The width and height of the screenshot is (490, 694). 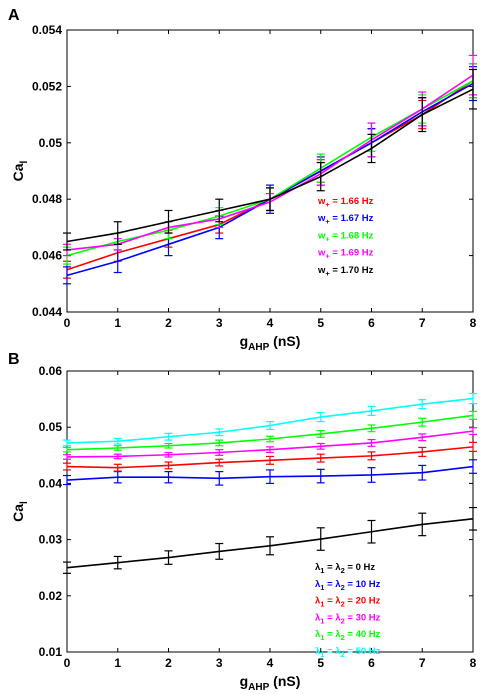 I want to click on legend-entry: λ1 = λ2 = 10 Hz, so click(x=348, y=585).